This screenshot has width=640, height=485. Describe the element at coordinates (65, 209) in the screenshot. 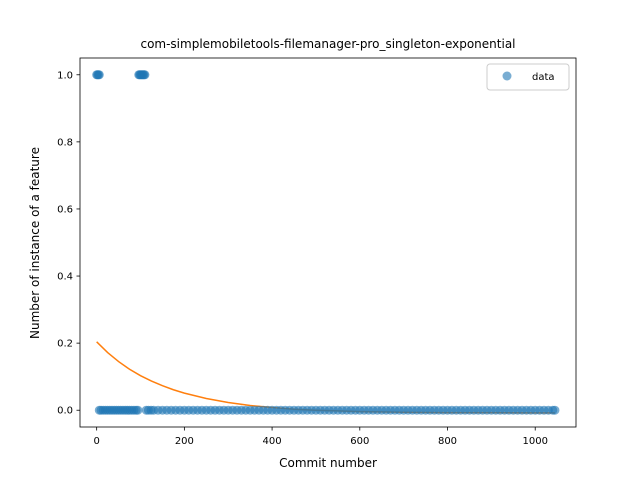

I see `y-tick-label: 0.6` at that location.